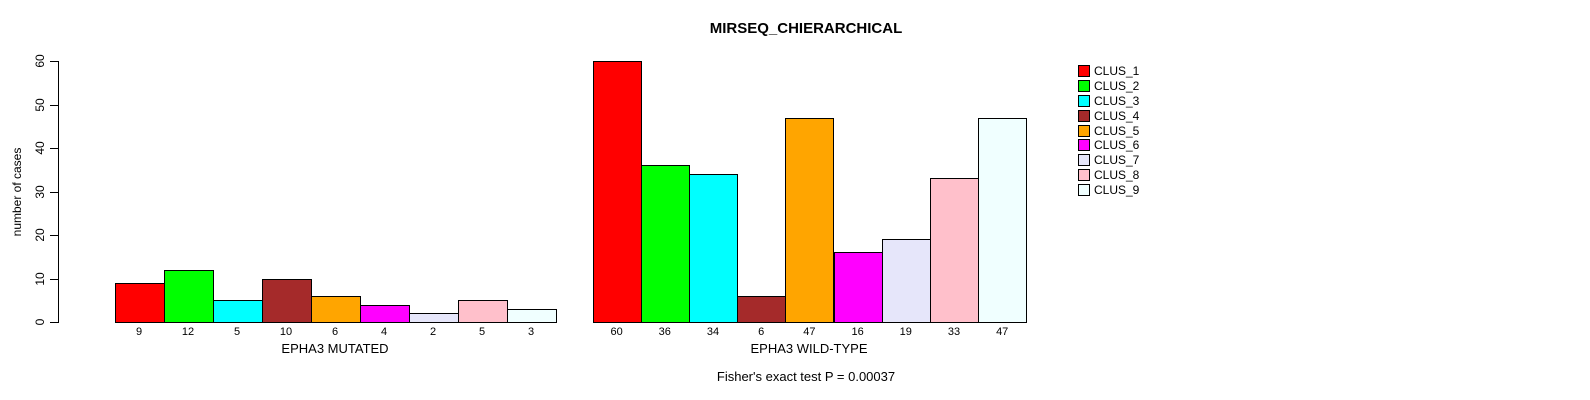 This screenshot has height=400, width=1590. What do you see at coordinates (806, 28) in the screenshot?
I see `chart-title: MIRSEQ_CHIERARCHICAL` at bounding box center [806, 28].